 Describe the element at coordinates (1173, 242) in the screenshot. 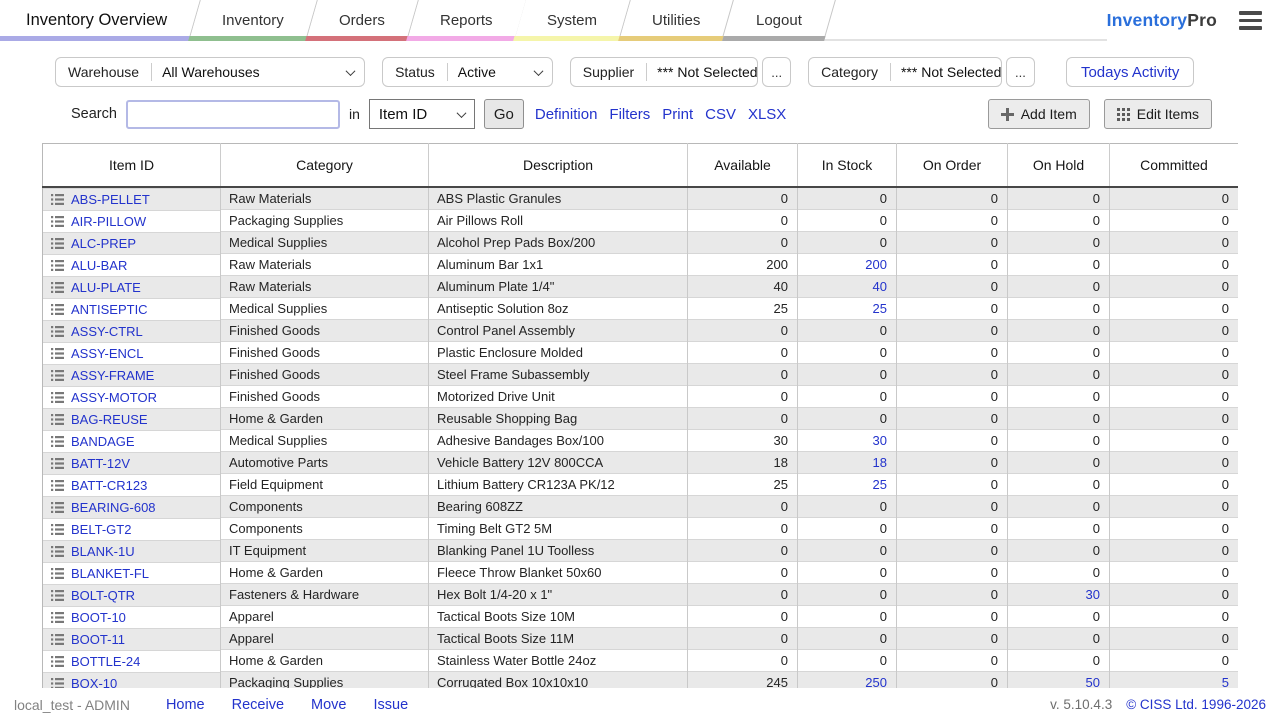

I see `committed-cell: 0` at that location.